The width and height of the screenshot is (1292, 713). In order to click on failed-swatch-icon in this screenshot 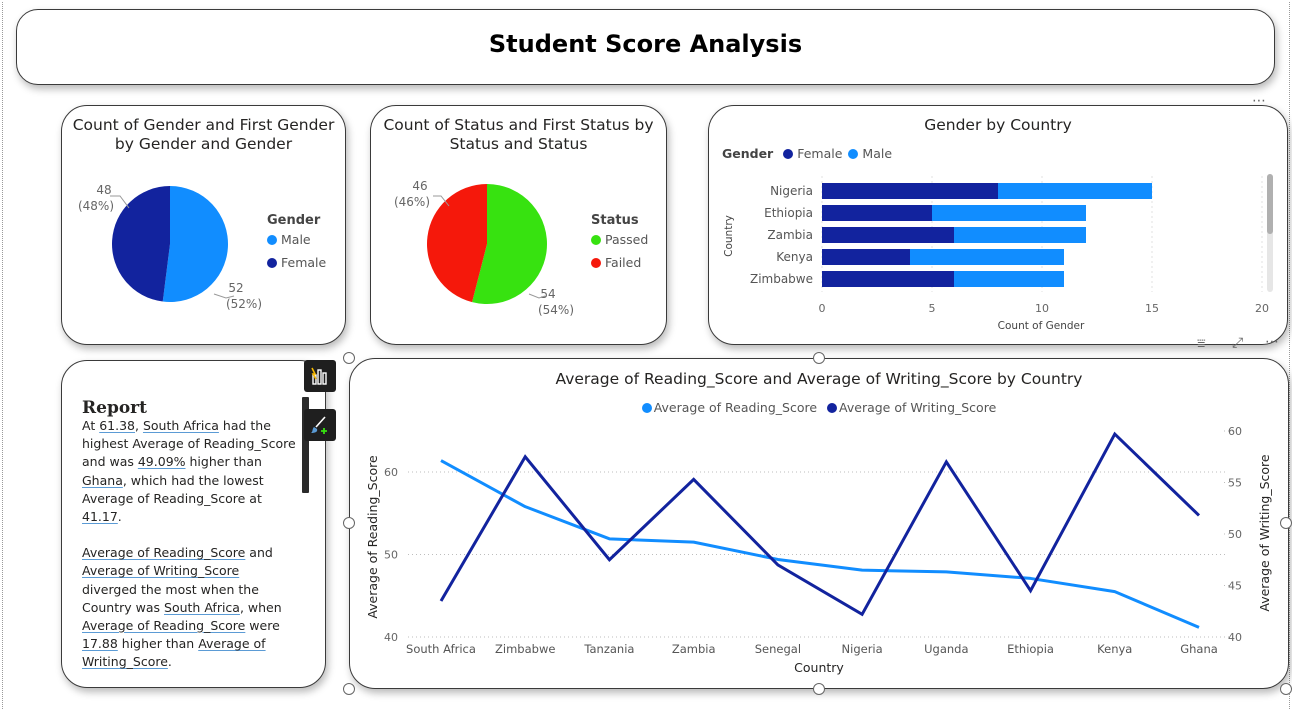, I will do `click(596, 263)`.